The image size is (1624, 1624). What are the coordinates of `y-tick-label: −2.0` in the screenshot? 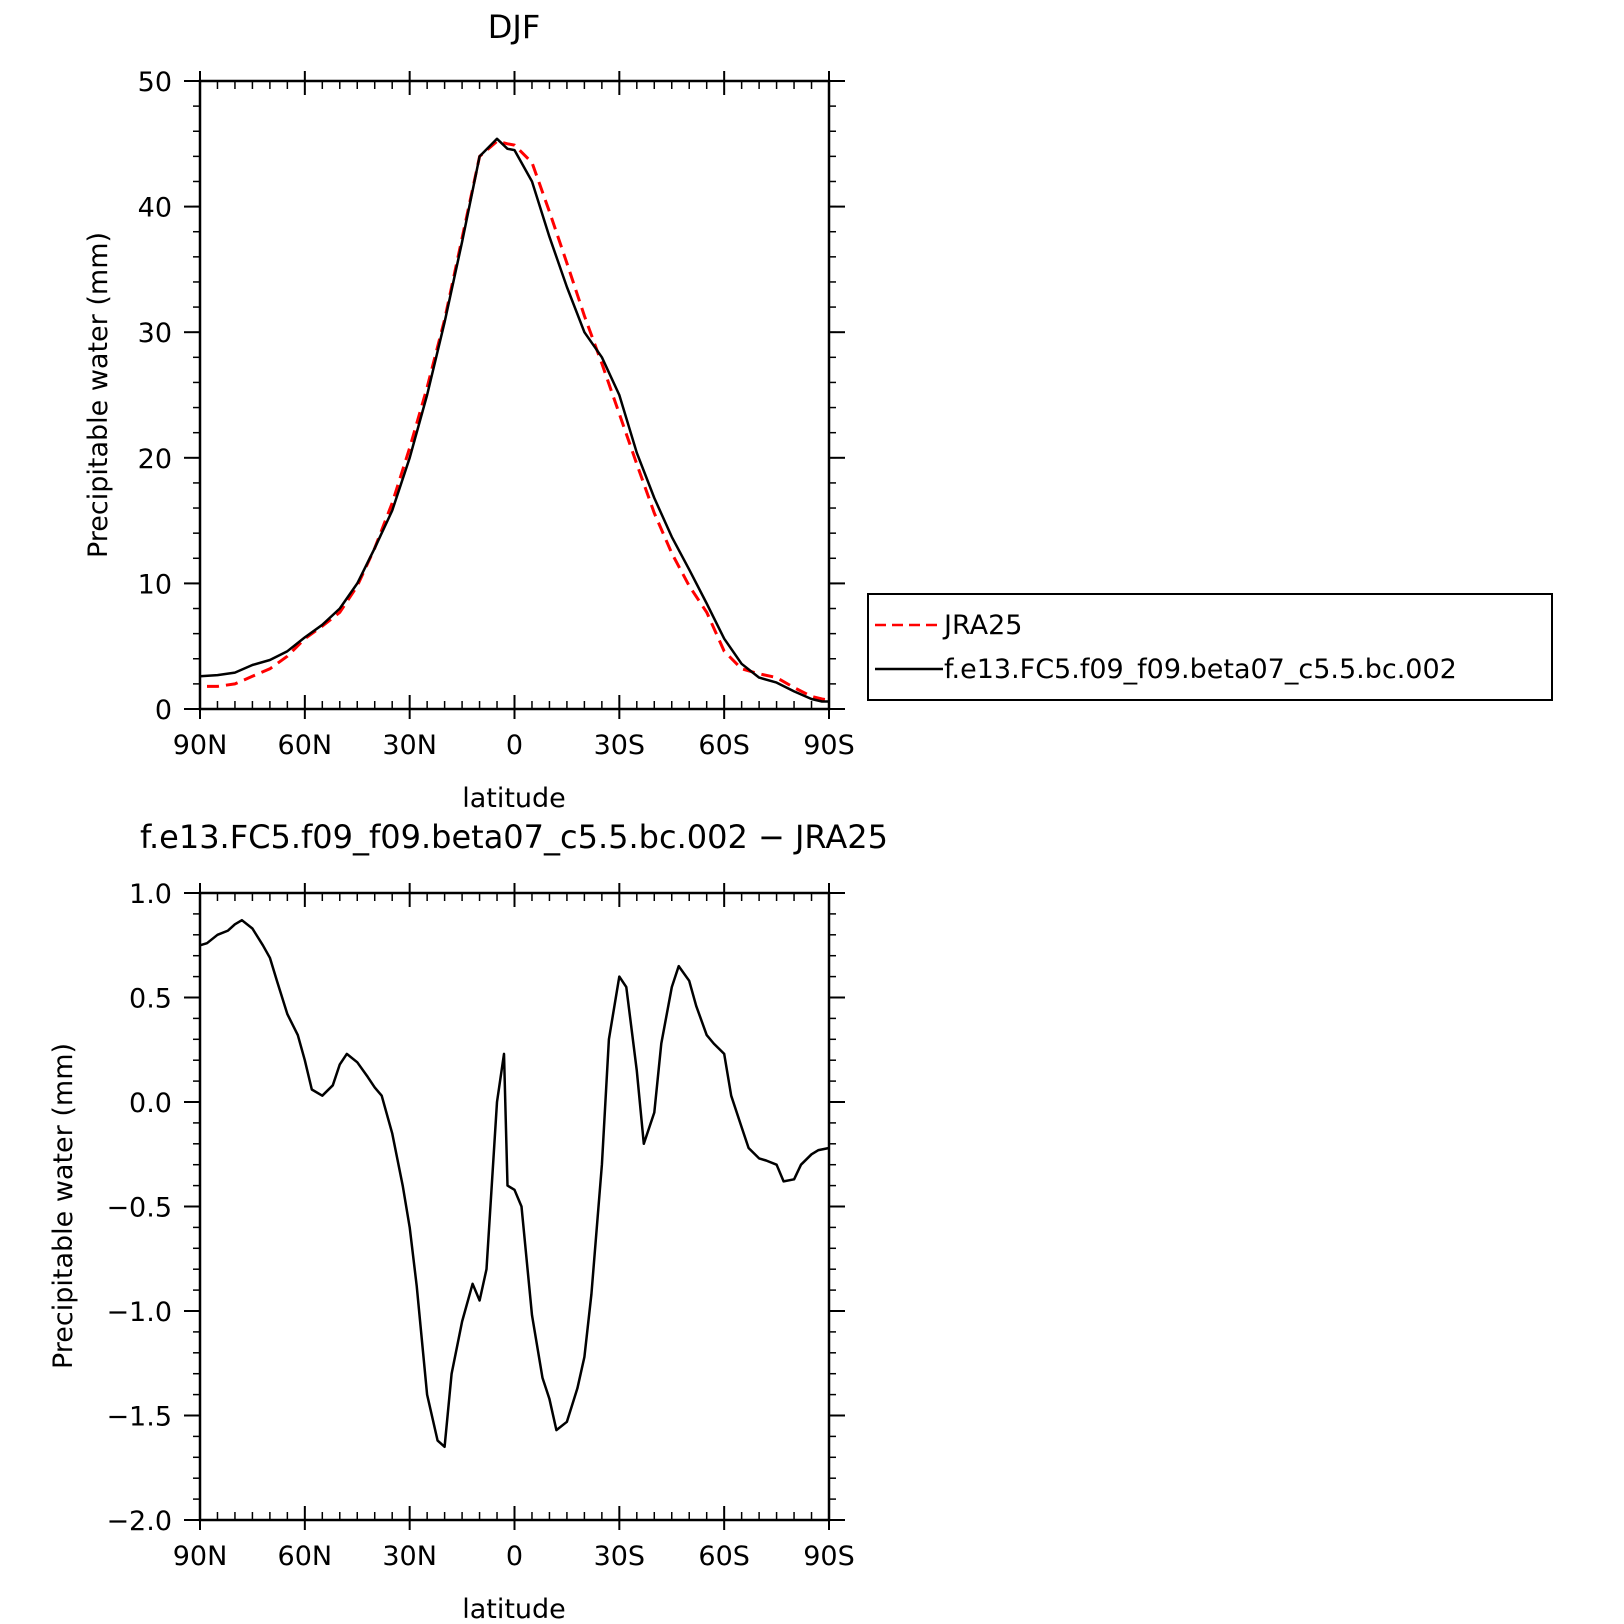 It's located at (139, 1521).